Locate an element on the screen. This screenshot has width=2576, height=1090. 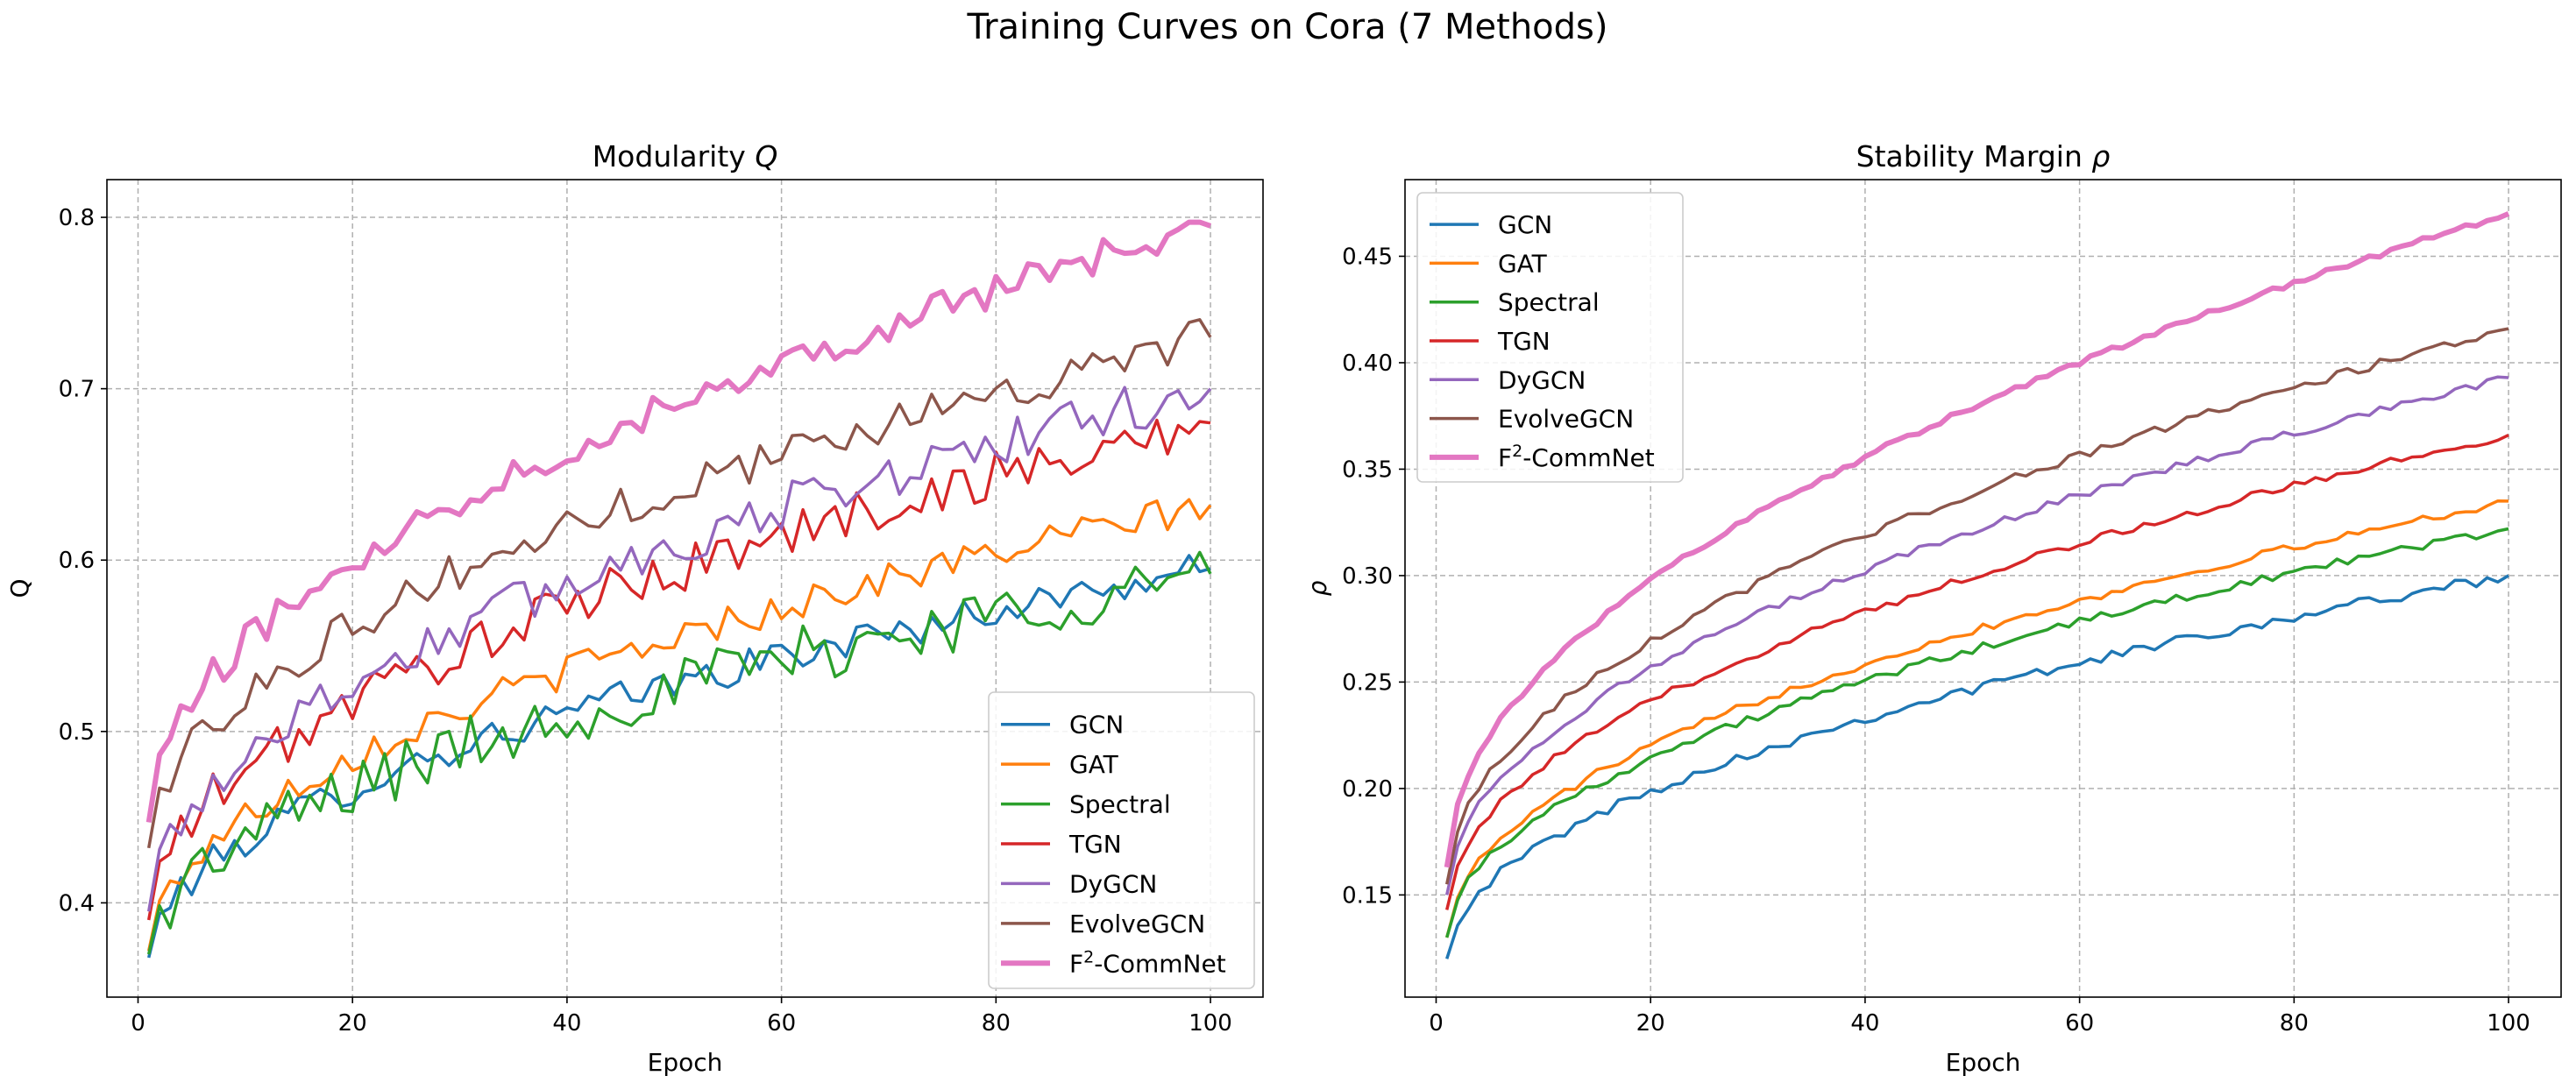
series-line-gcn is located at coordinates (1977, 766).